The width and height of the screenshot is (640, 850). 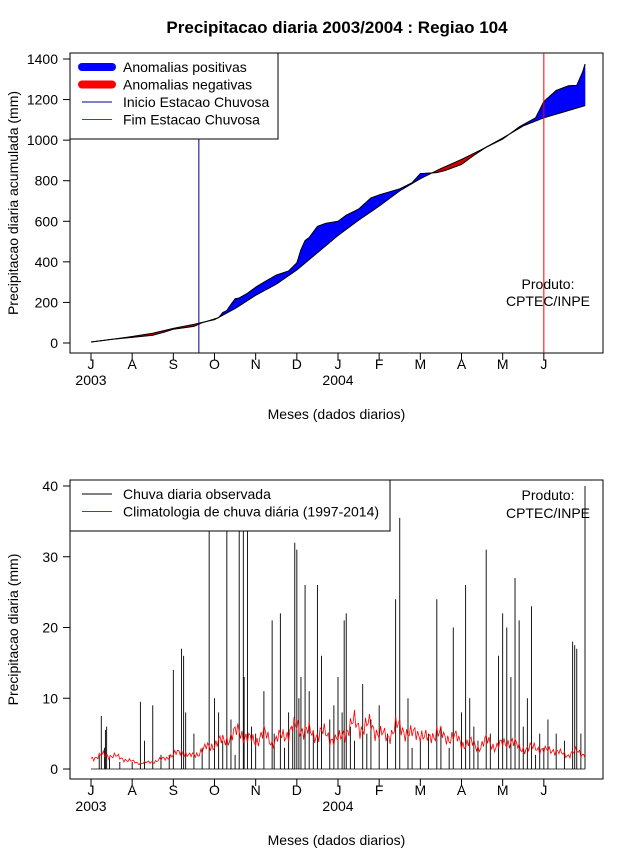 I want to click on y-axis-title: Precipitacao diaria acumulada (mm), so click(x=13, y=203).